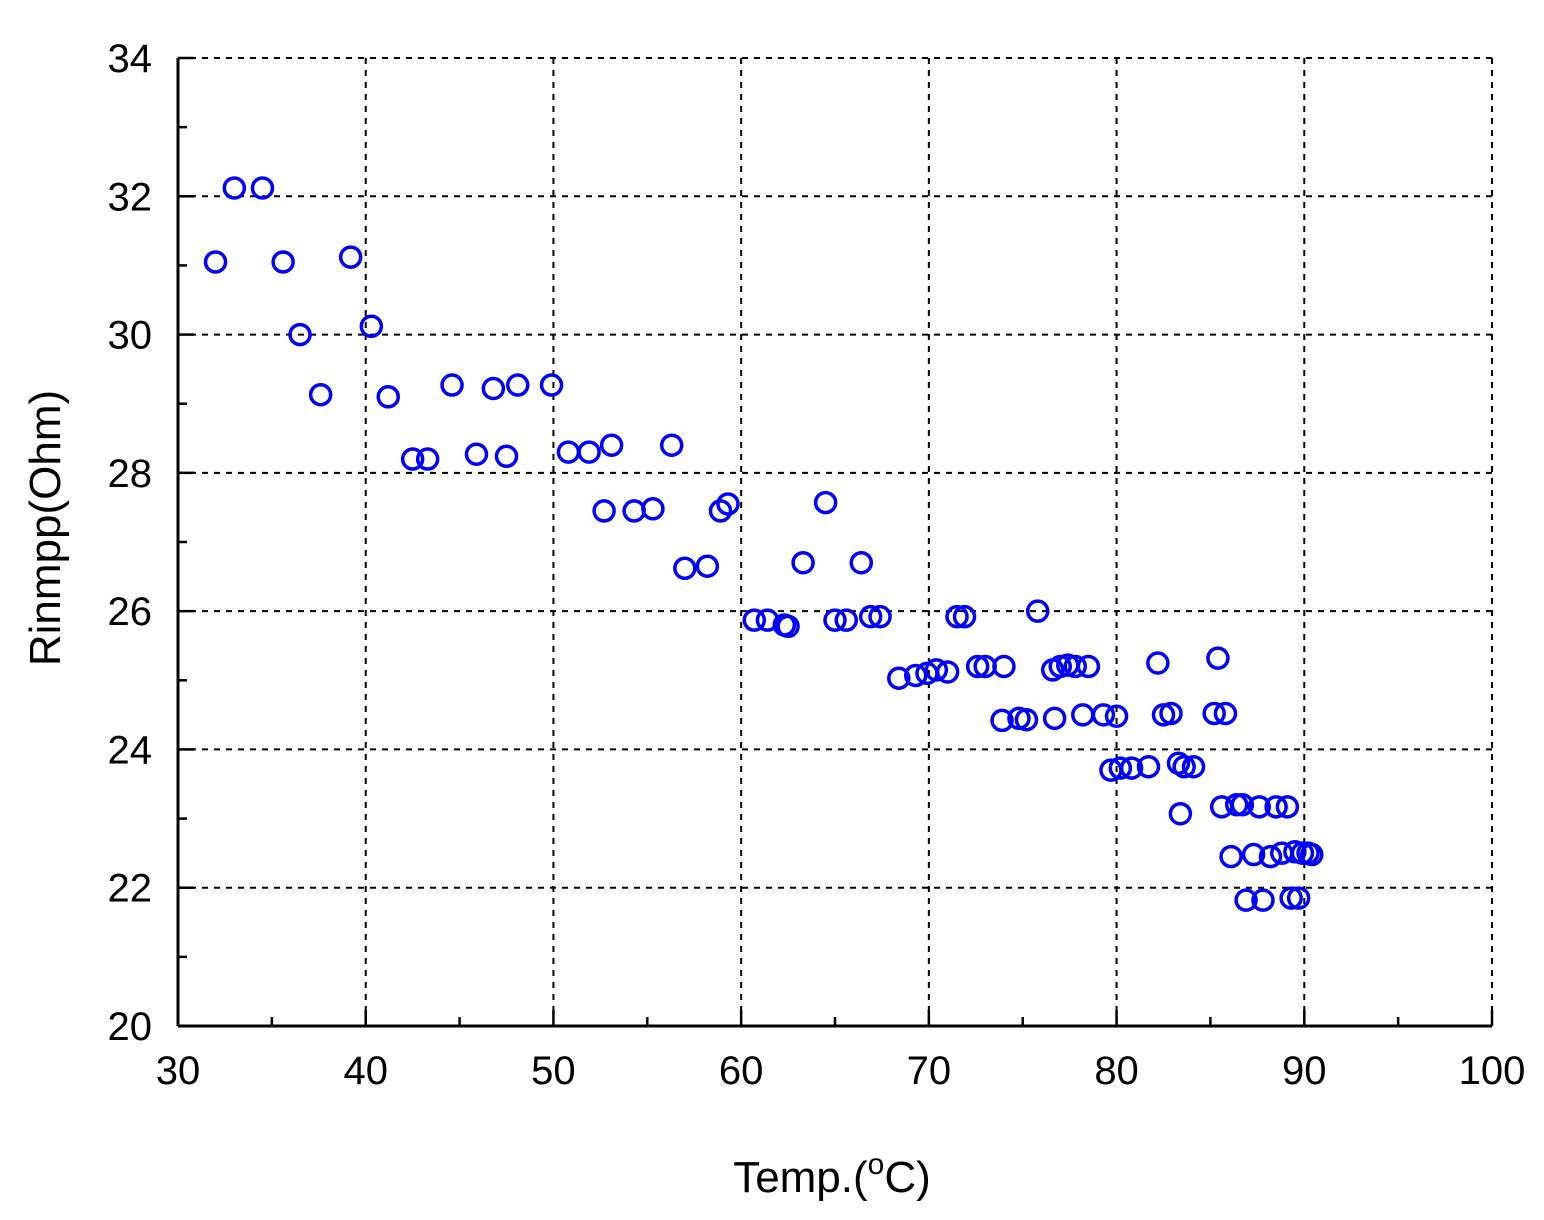 This screenshot has width=1544, height=1220. Describe the element at coordinates (130, 197) in the screenshot. I see `y-tick-label: 32` at that location.